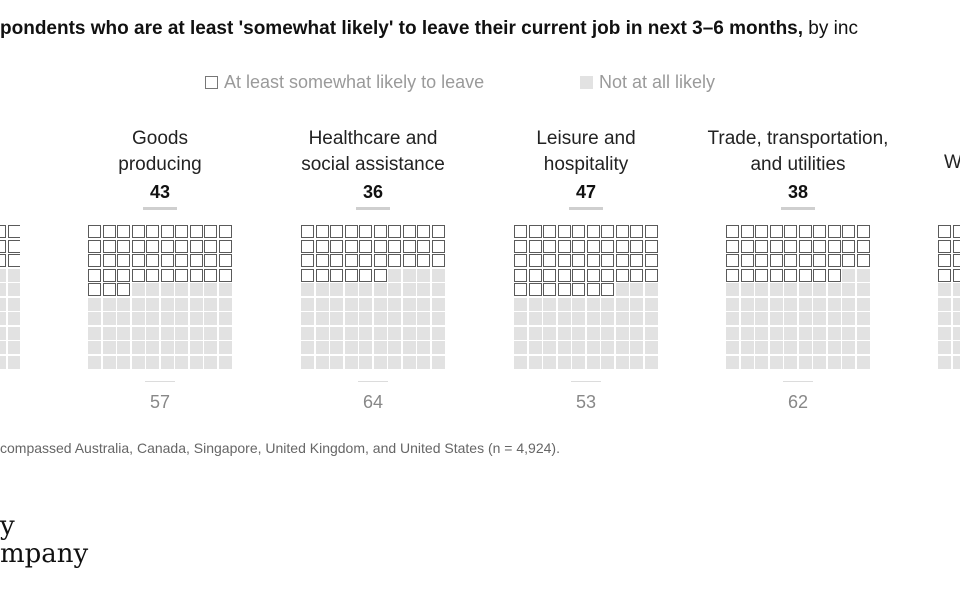 Image resolution: width=960 pixels, height=600 pixels. What do you see at coordinates (798, 381) in the screenshot?
I see `baseline-tick` at bounding box center [798, 381].